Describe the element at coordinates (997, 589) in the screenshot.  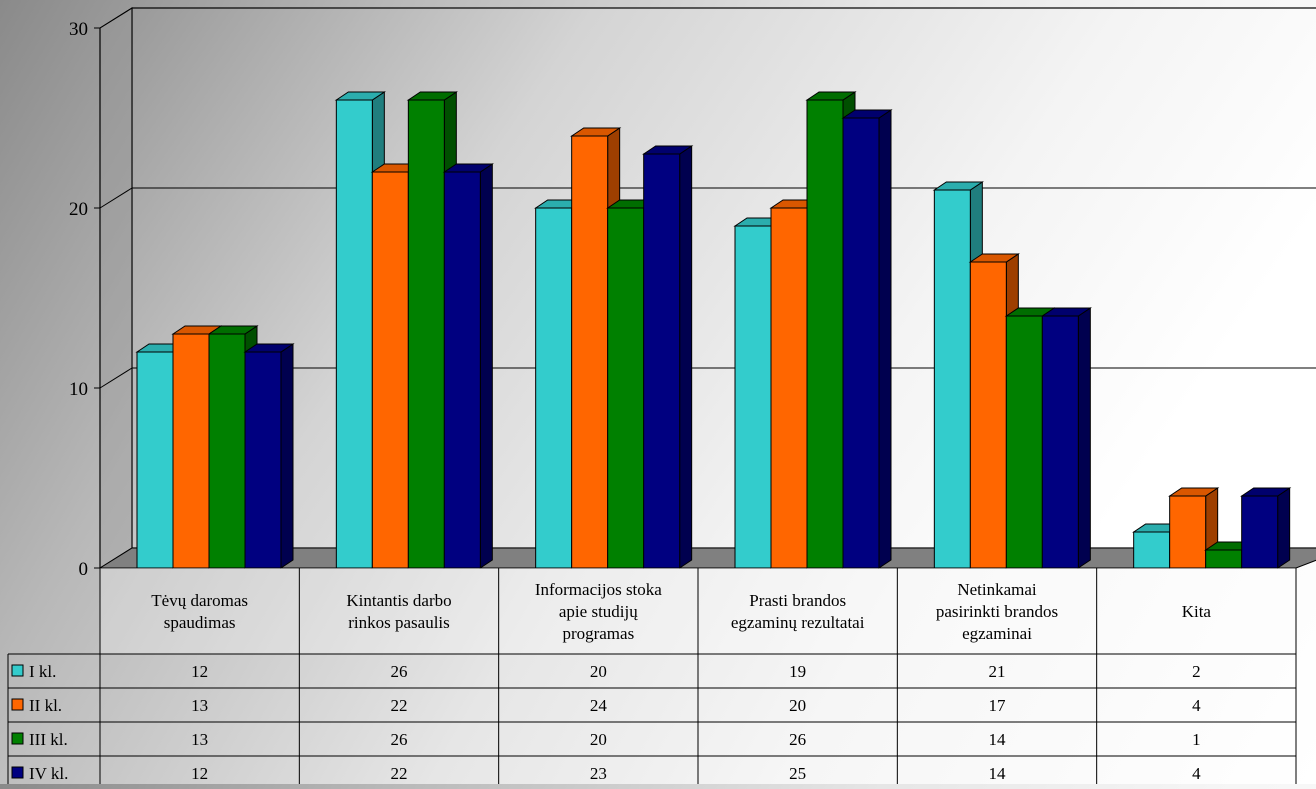
I see `category-label: Netinkamai` at that location.